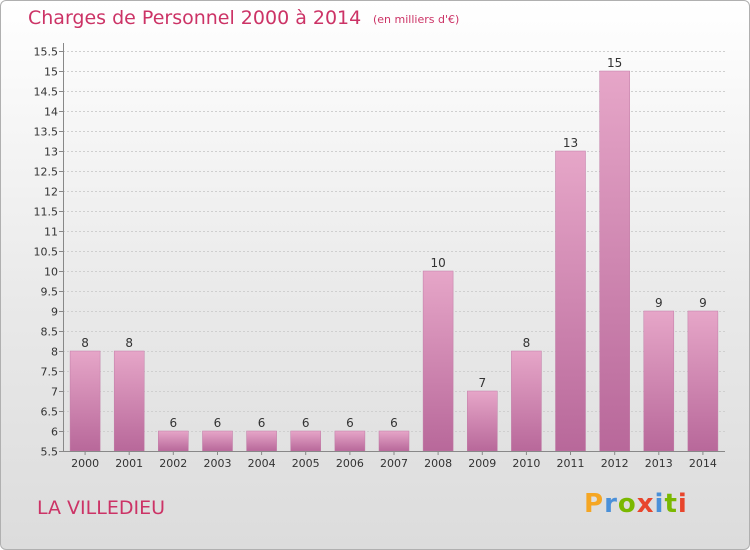 Image resolution: width=750 pixels, height=550 pixels. Describe the element at coordinates (438, 463) in the screenshot. I see `x-tick-label: 2008` at that location.